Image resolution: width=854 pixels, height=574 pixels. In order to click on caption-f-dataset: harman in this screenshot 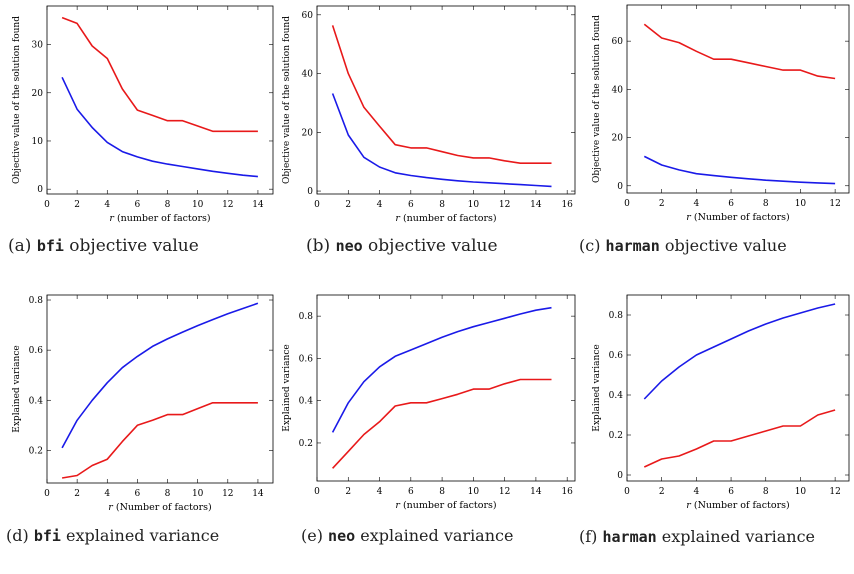, I will do `click(629, 537)`.